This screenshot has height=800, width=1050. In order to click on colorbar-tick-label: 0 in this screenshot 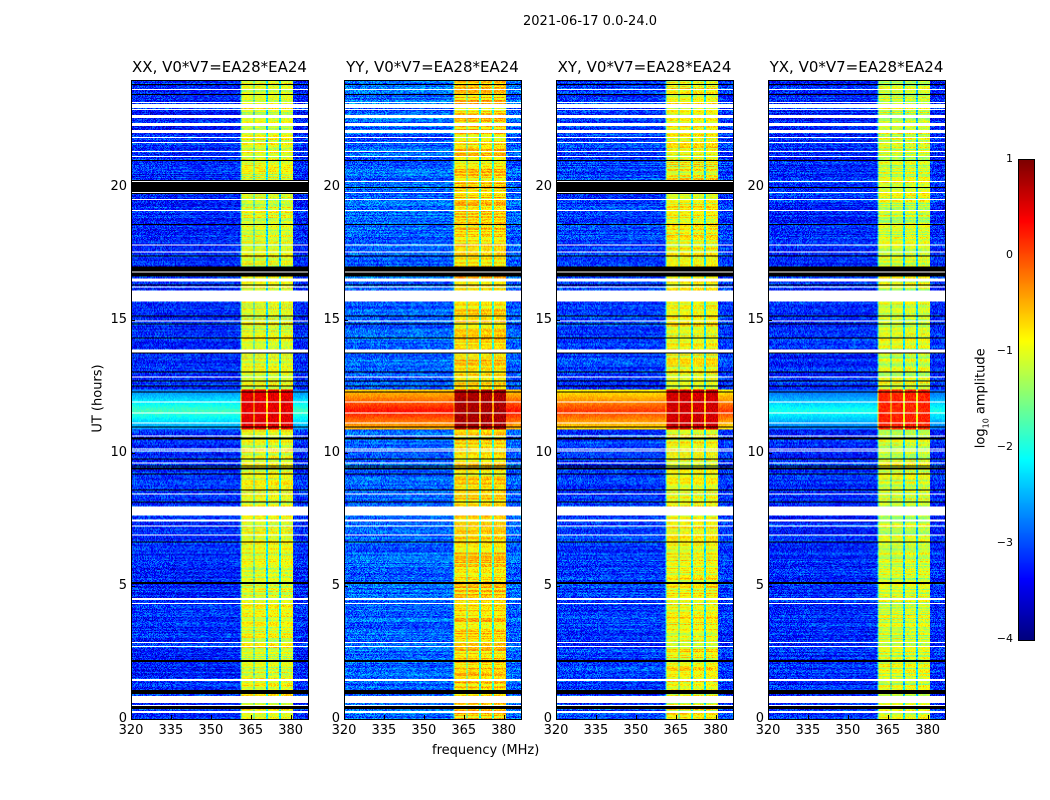, I will do `click(1009, 254)`.